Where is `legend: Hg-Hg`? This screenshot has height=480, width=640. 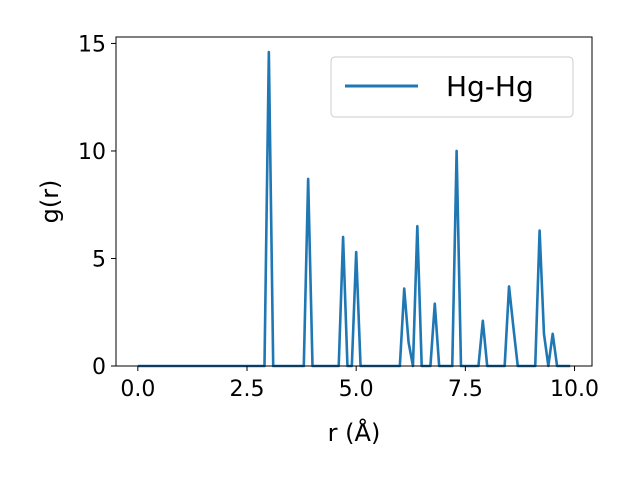
legend: Hg-Hg is located at coordinates (452, 87).